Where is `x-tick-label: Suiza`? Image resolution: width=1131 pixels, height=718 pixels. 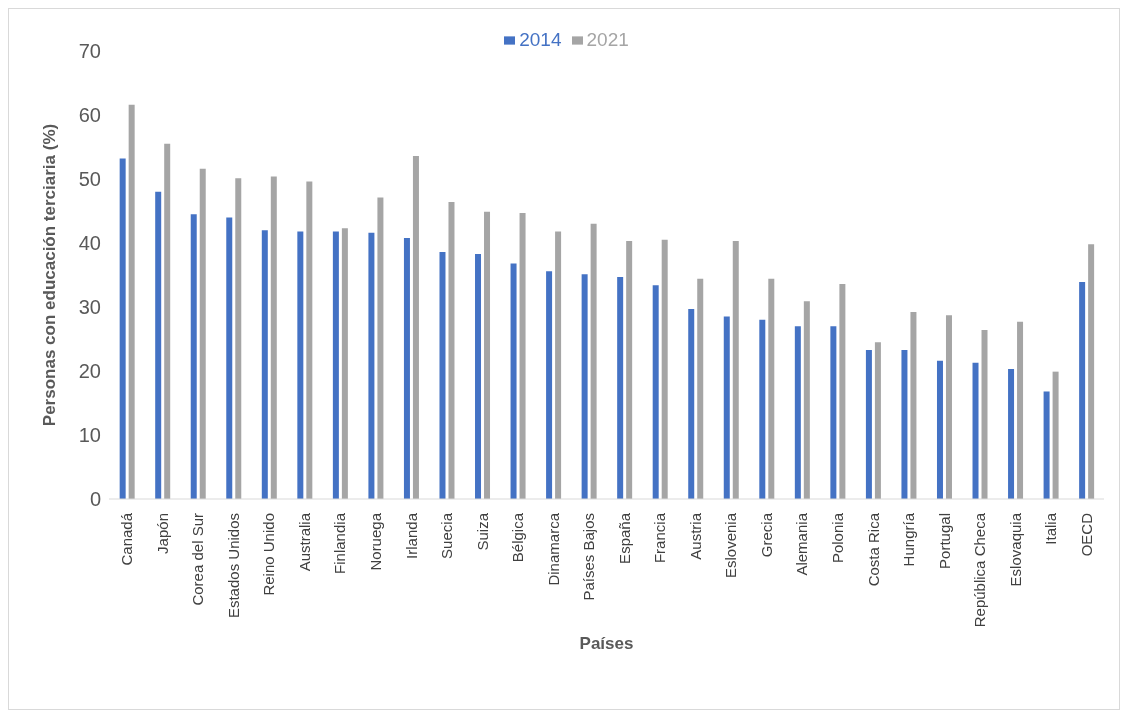 x-tick-label: Suiza is located at coordinates (482, 531).